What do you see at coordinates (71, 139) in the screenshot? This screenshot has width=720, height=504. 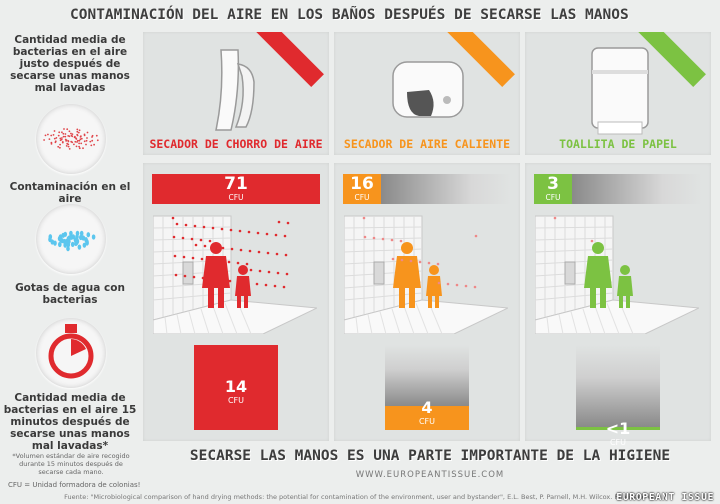 I see `bacteria-cloud-icon` at bounding box center [71, 139].